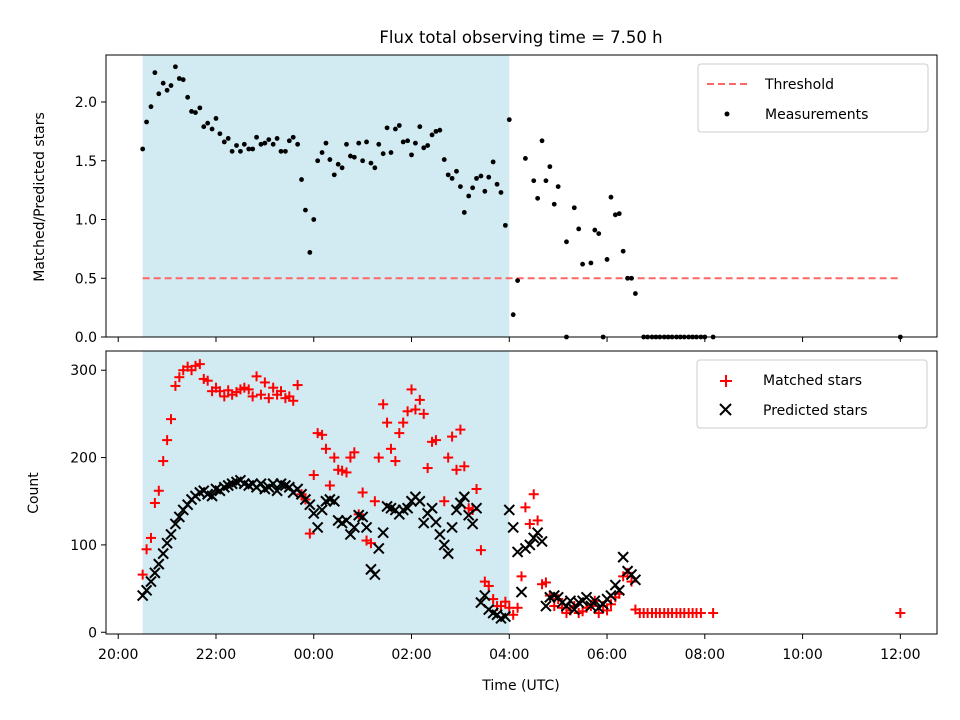 The image size is (960, 720). Describe the element at coordinates (520, 37) in the screenshot. I see `chart-title: Flux total observing time = 7.50 h` at that location.